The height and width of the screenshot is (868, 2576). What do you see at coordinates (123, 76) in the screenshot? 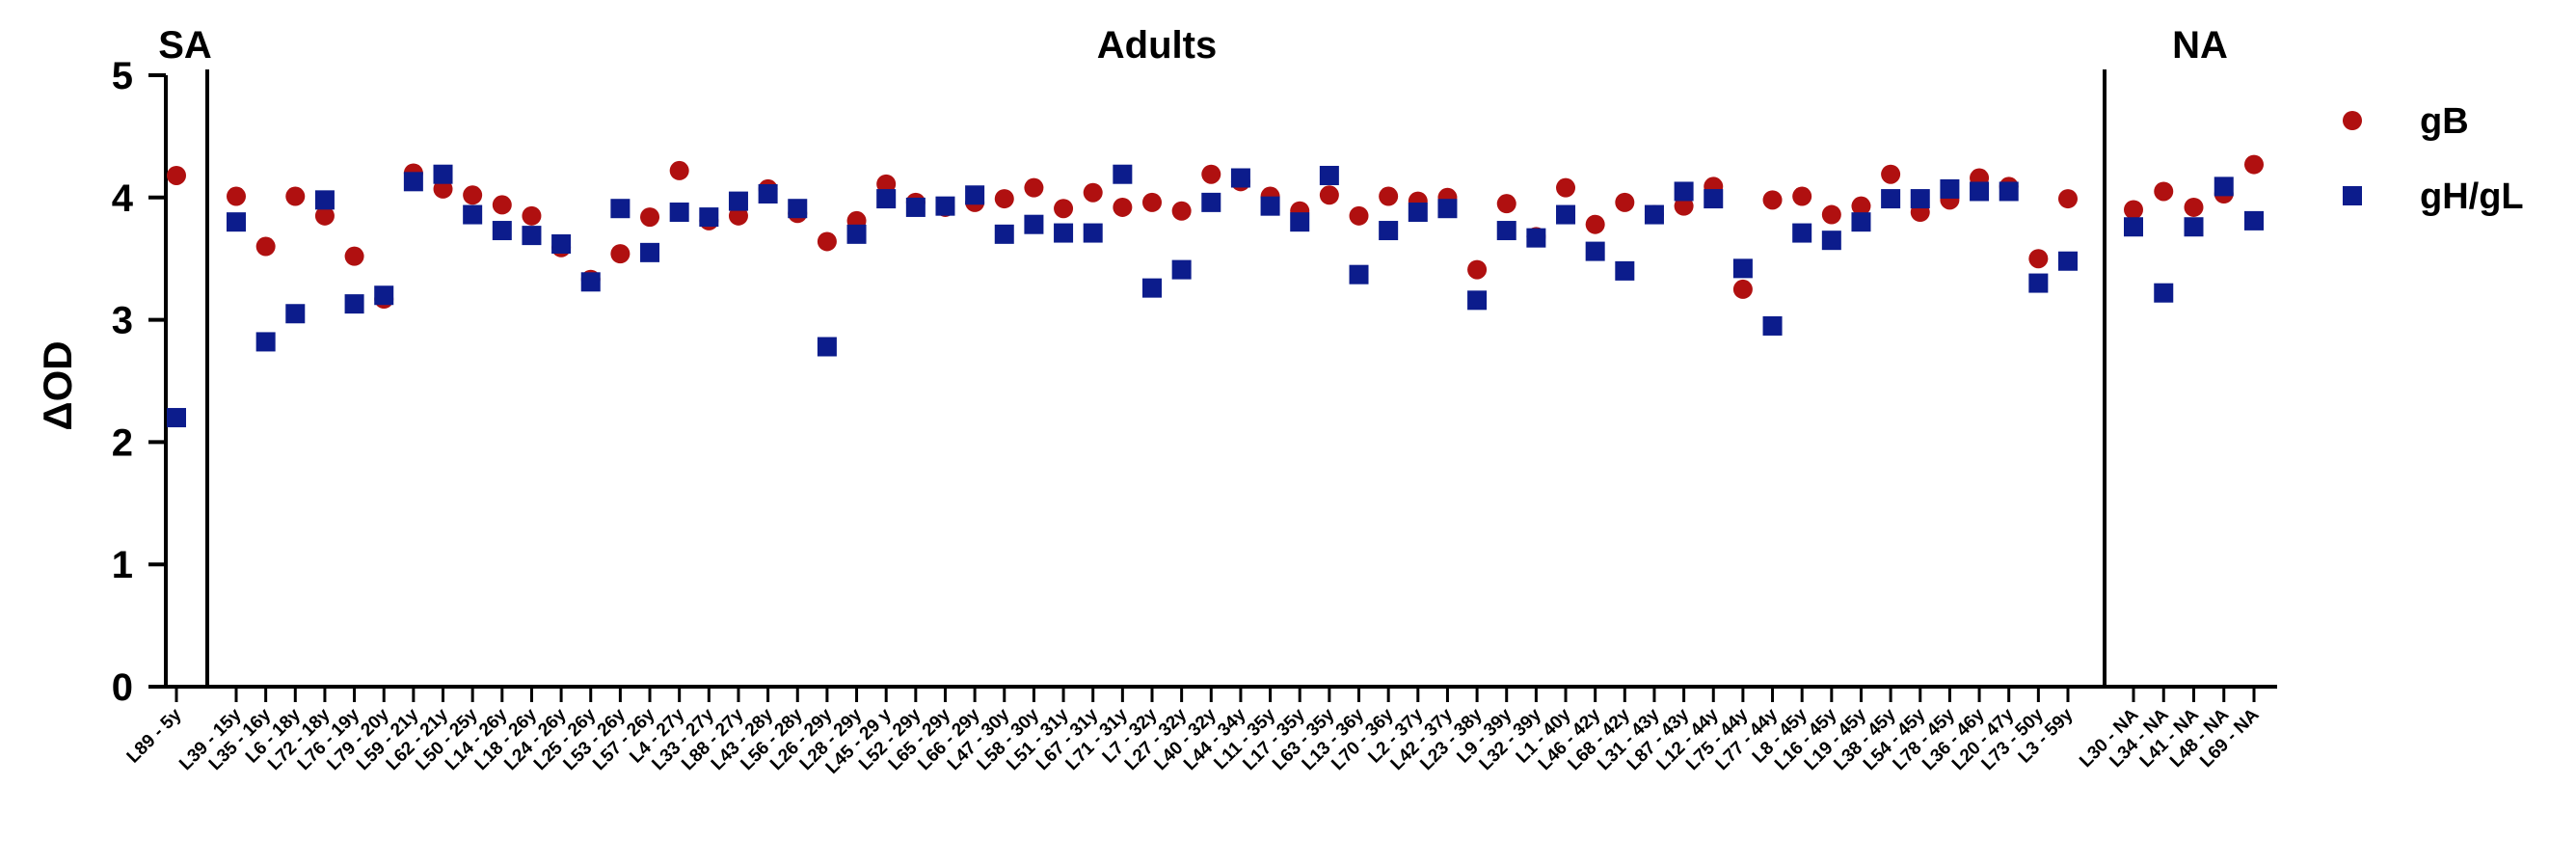
I see `y-tick-label: 5` at bounding box center [123, 76].